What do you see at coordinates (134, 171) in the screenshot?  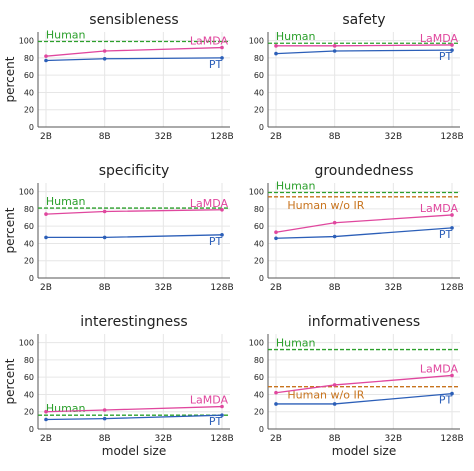 I see `chart-title: specificity` at bounding box center [134, 171].